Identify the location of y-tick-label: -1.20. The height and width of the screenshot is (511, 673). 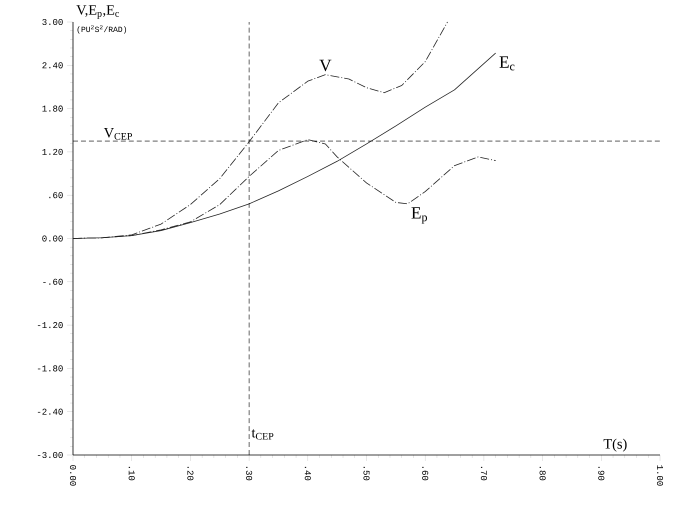
(50, 325).